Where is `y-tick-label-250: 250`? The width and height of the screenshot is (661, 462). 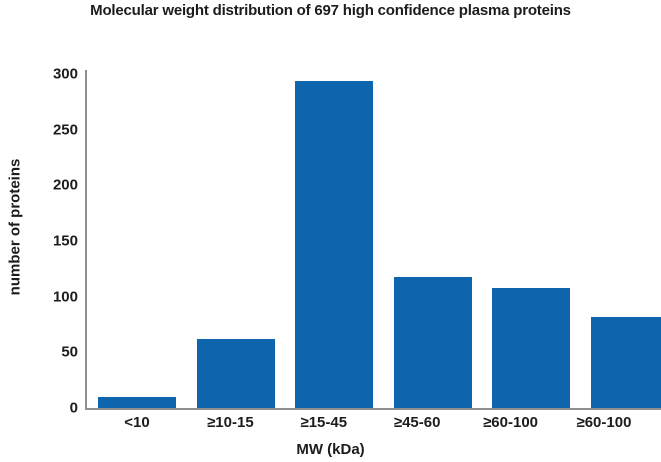 y-tick-label-250: 250 is located at coordinates (65, 130).